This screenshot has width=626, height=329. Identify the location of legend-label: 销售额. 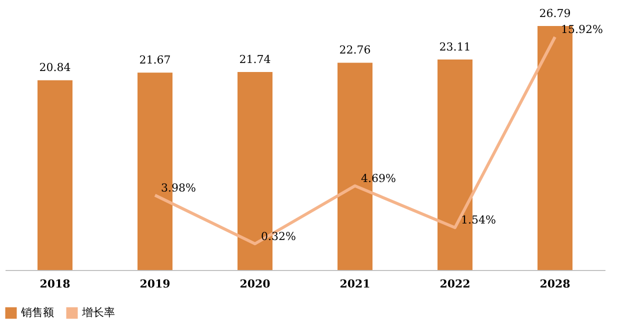
(37, 312).